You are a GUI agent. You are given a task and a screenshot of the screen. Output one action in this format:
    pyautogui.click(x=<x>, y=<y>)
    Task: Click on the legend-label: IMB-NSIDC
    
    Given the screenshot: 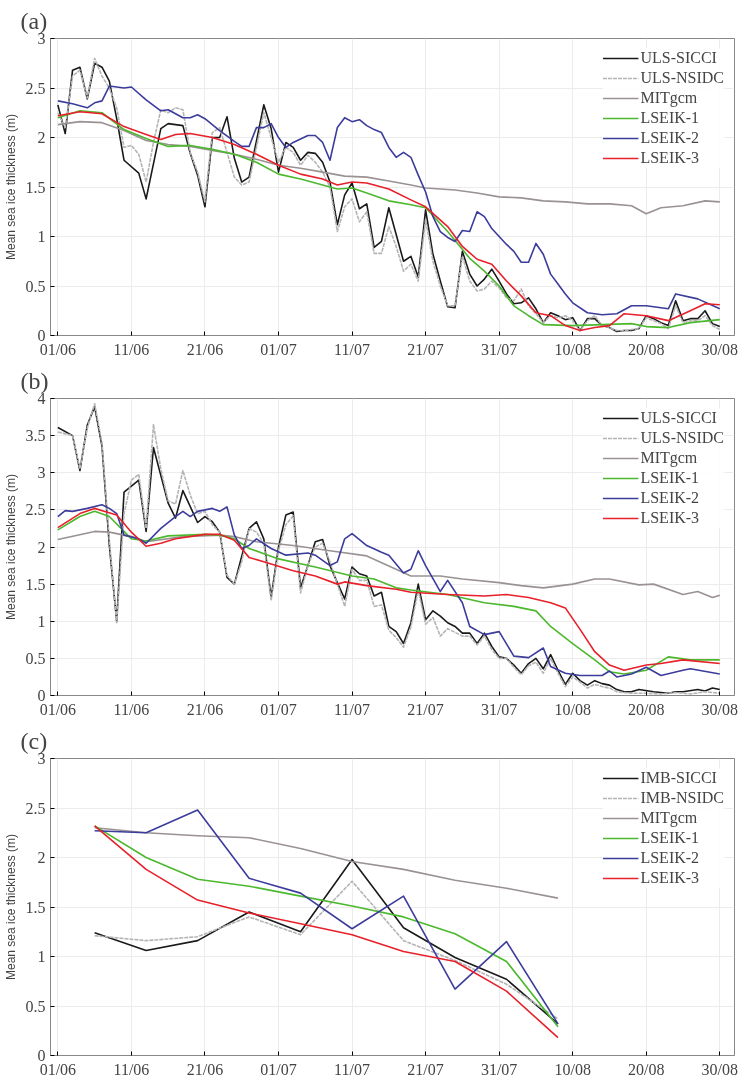 What is the action you would take?
    pyautogui.click(x=682, y=798)
    